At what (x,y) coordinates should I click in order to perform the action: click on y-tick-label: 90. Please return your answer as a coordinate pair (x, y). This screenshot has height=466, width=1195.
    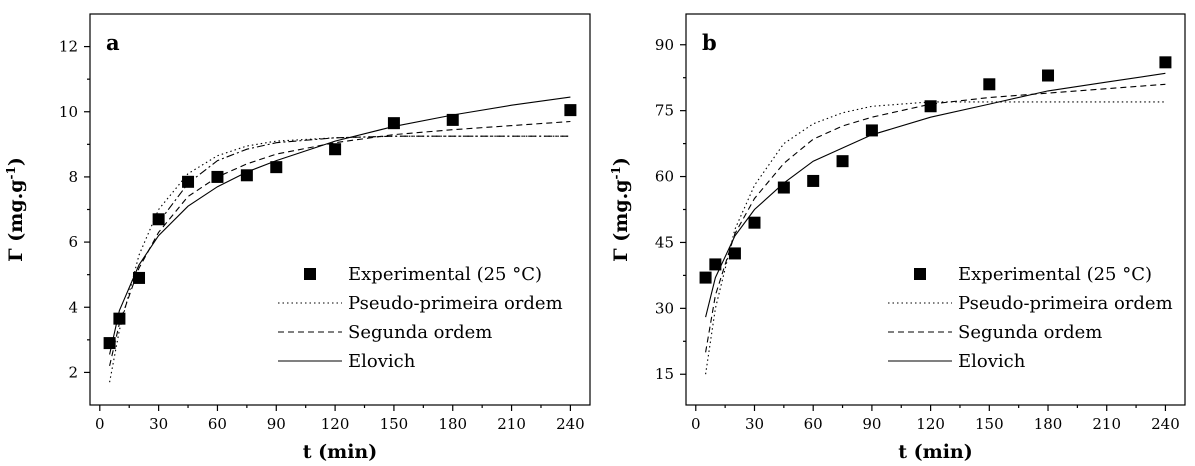
    Looking at the image, I should click on (664, 45).